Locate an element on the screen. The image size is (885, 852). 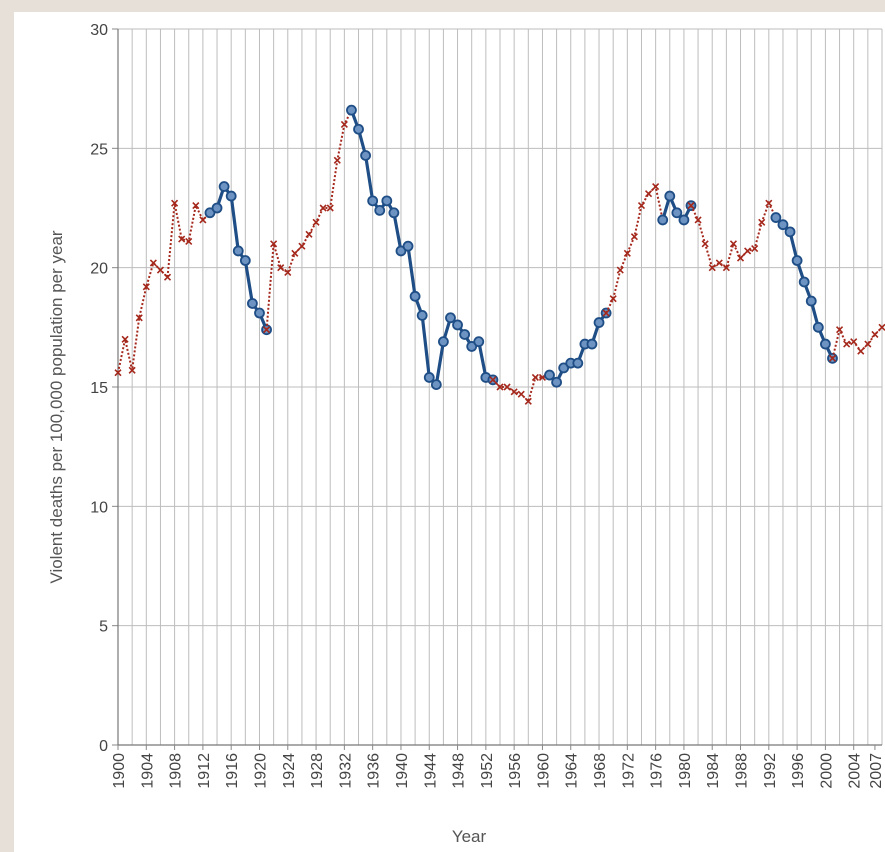
x-tick-label: 1952 is located at coordinates (487, 771).